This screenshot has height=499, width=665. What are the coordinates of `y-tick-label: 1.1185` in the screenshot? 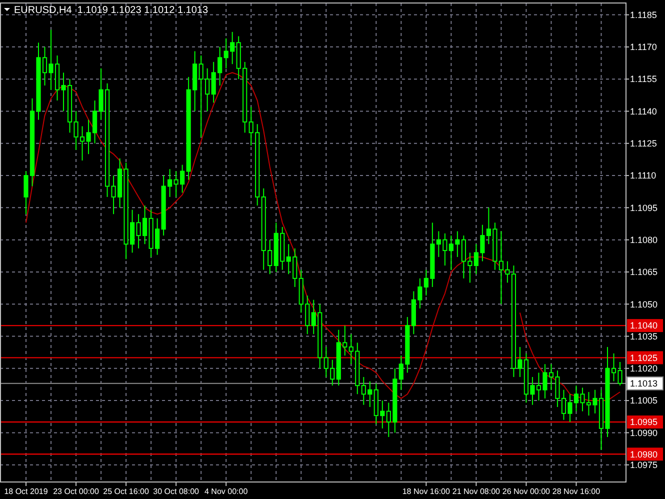 It's located at (643, 15).